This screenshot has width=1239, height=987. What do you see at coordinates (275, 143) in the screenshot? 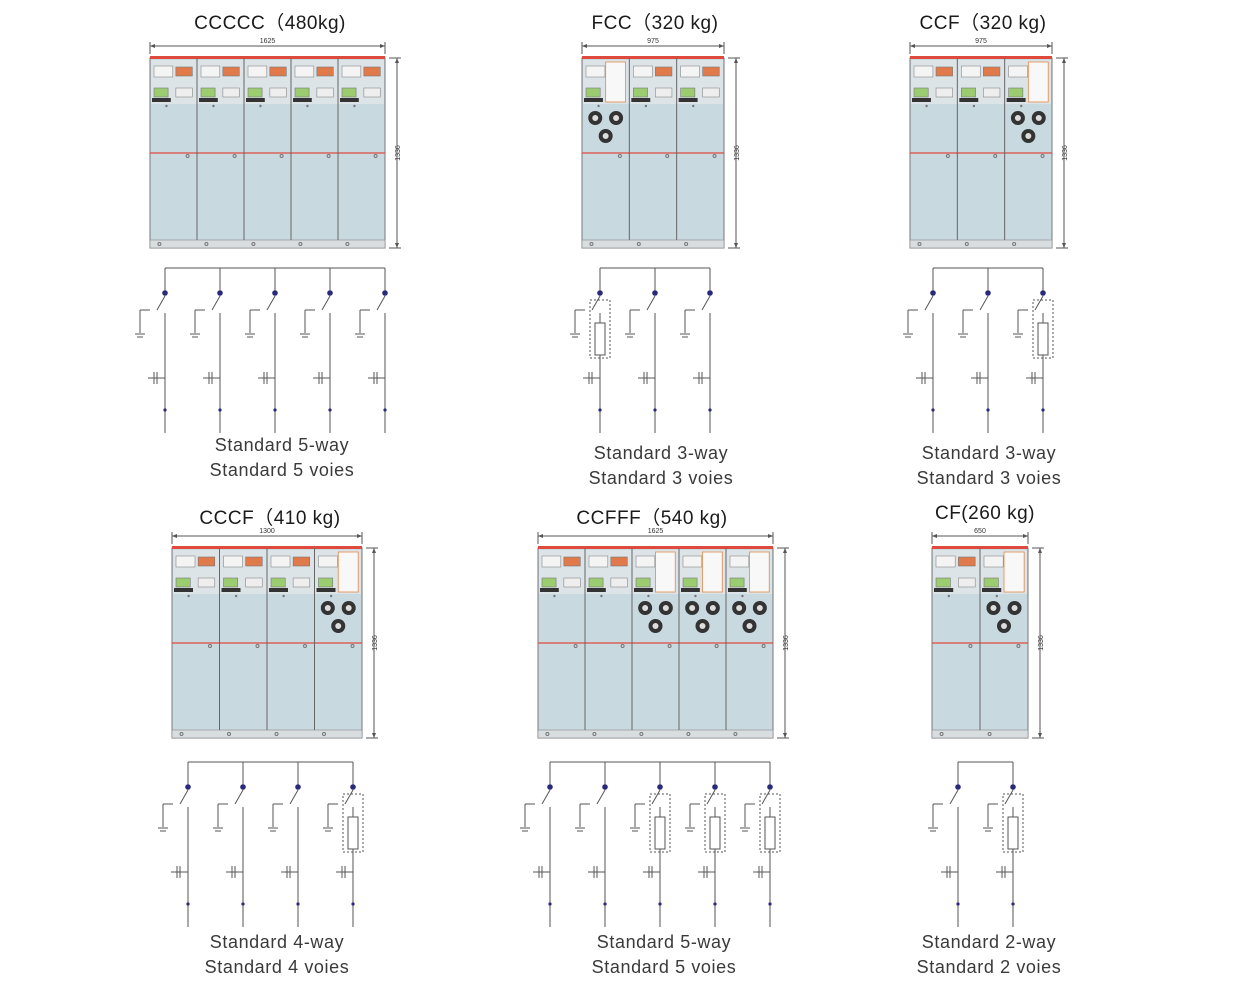
I see `cabinet-ccccc: 1625 1336` at bounding box center [275, 143].